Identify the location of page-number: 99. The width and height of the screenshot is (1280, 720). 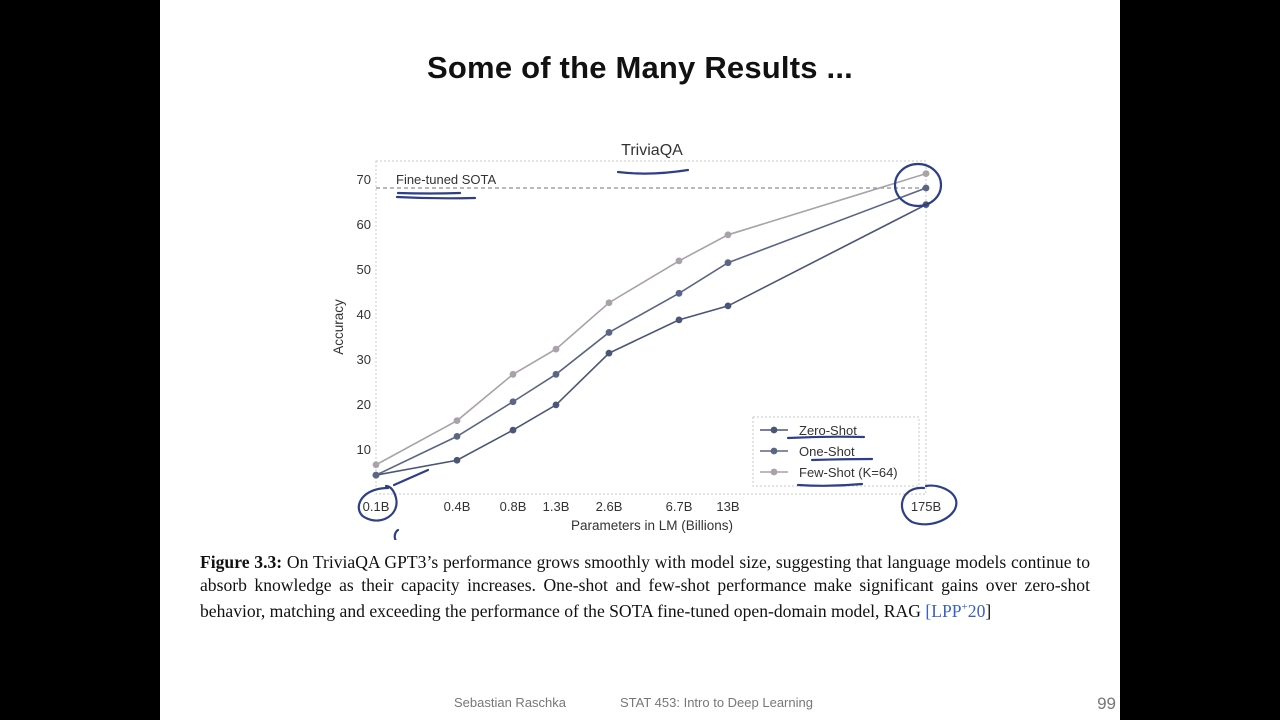
(1106, 703).